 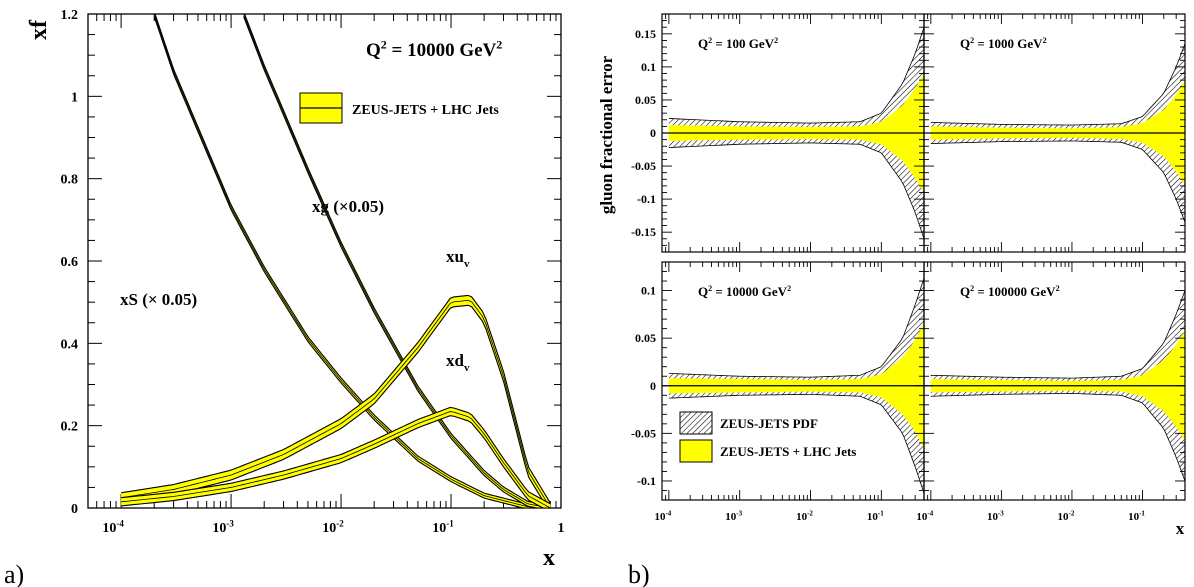 What do you see at coordinates (113, 527) in the screenshot?
I see `panel-a-x-tick-label: 10⁻⁴` at bounding box center [113, 527].